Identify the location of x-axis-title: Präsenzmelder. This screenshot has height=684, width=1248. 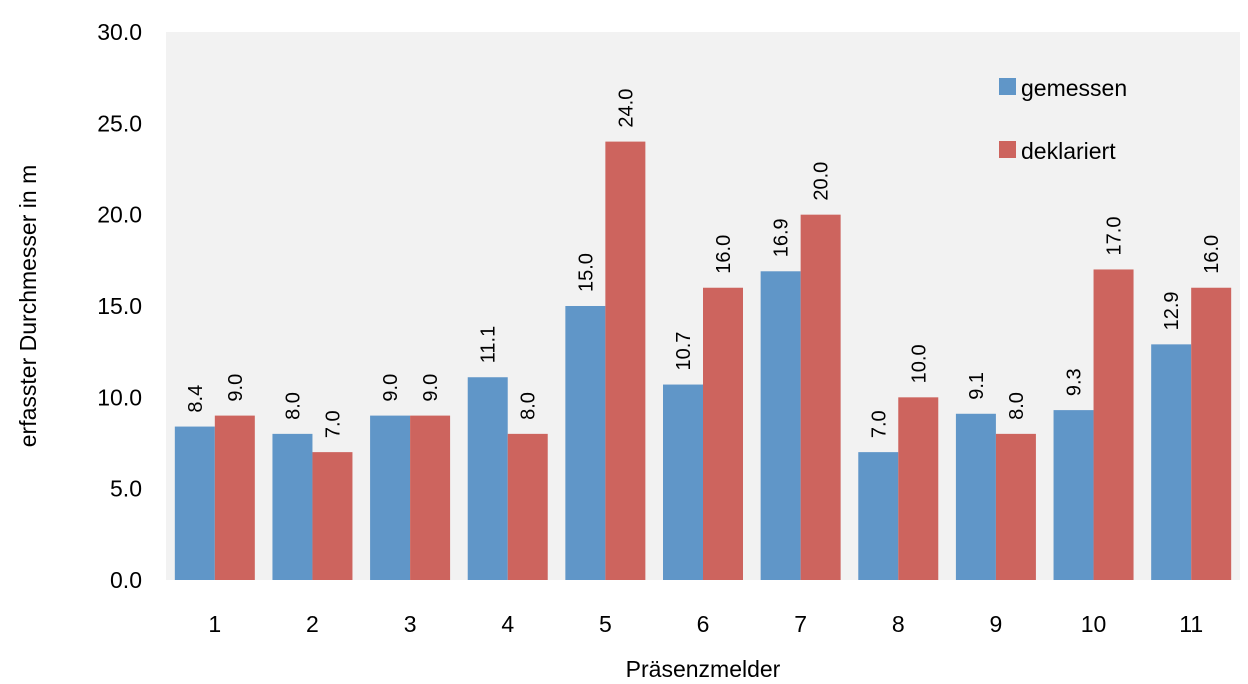
(703, 669).